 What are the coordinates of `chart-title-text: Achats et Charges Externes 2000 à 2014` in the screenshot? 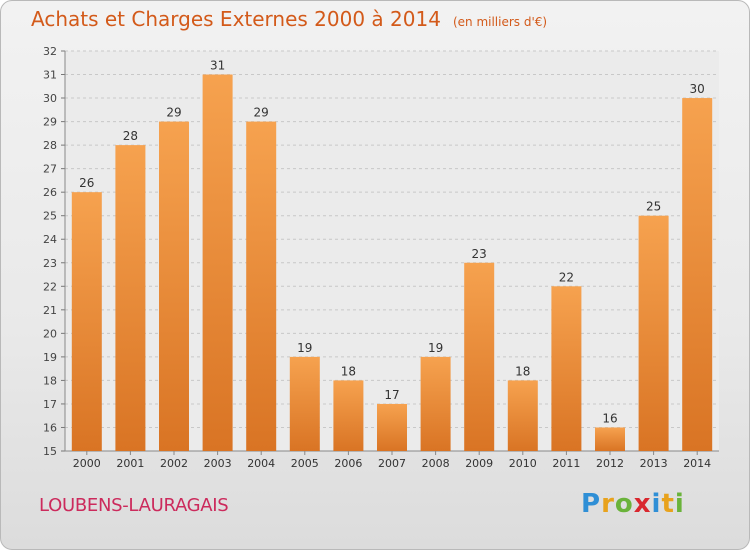 It's located at (236, 19).